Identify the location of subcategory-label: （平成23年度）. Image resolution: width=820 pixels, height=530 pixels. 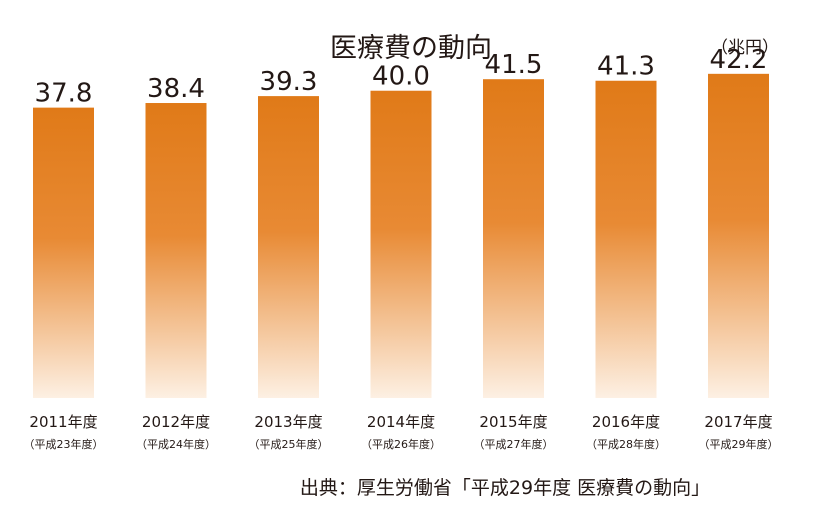
(64, 444).